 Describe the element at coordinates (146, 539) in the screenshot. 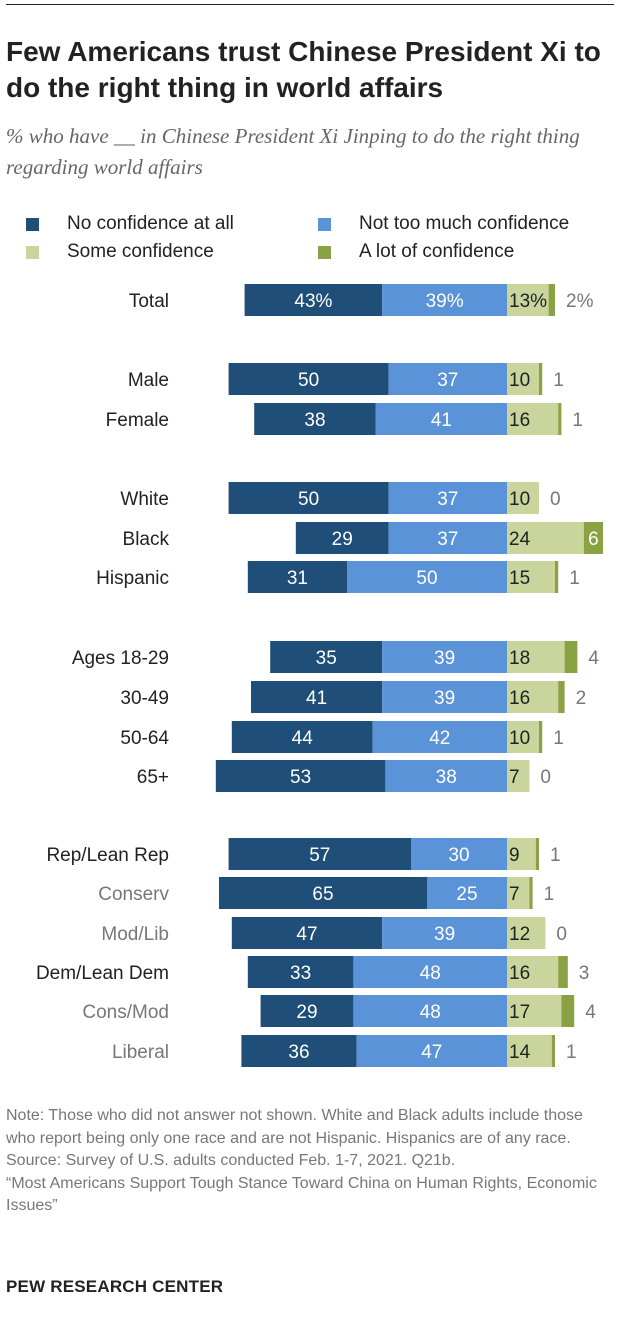

I see `row-label-black: Black` at that location.